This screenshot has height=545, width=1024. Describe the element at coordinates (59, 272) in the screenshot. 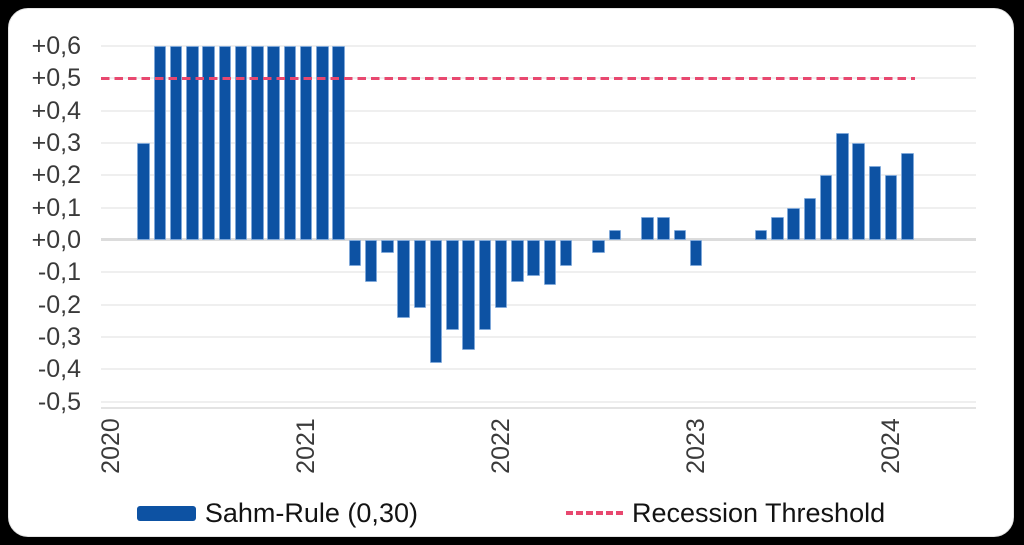

I see `y-tick-label: -0,1` at that location.